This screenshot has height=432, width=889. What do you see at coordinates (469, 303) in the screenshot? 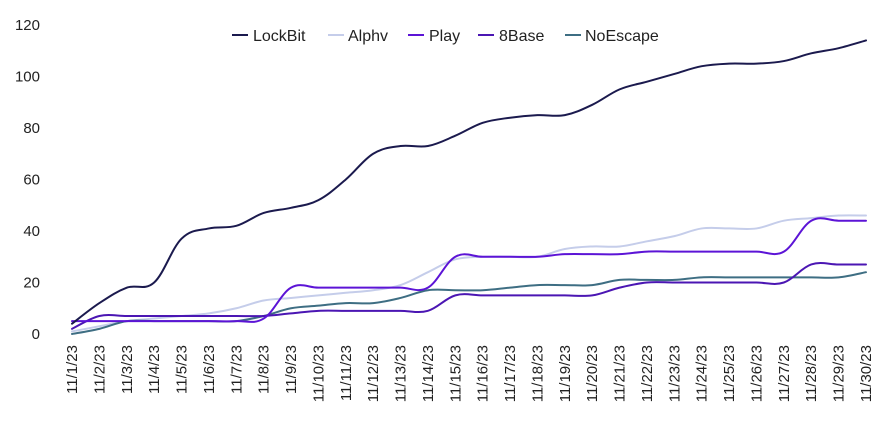
I see `series-line-noescape` at bounding box center [469, 303].